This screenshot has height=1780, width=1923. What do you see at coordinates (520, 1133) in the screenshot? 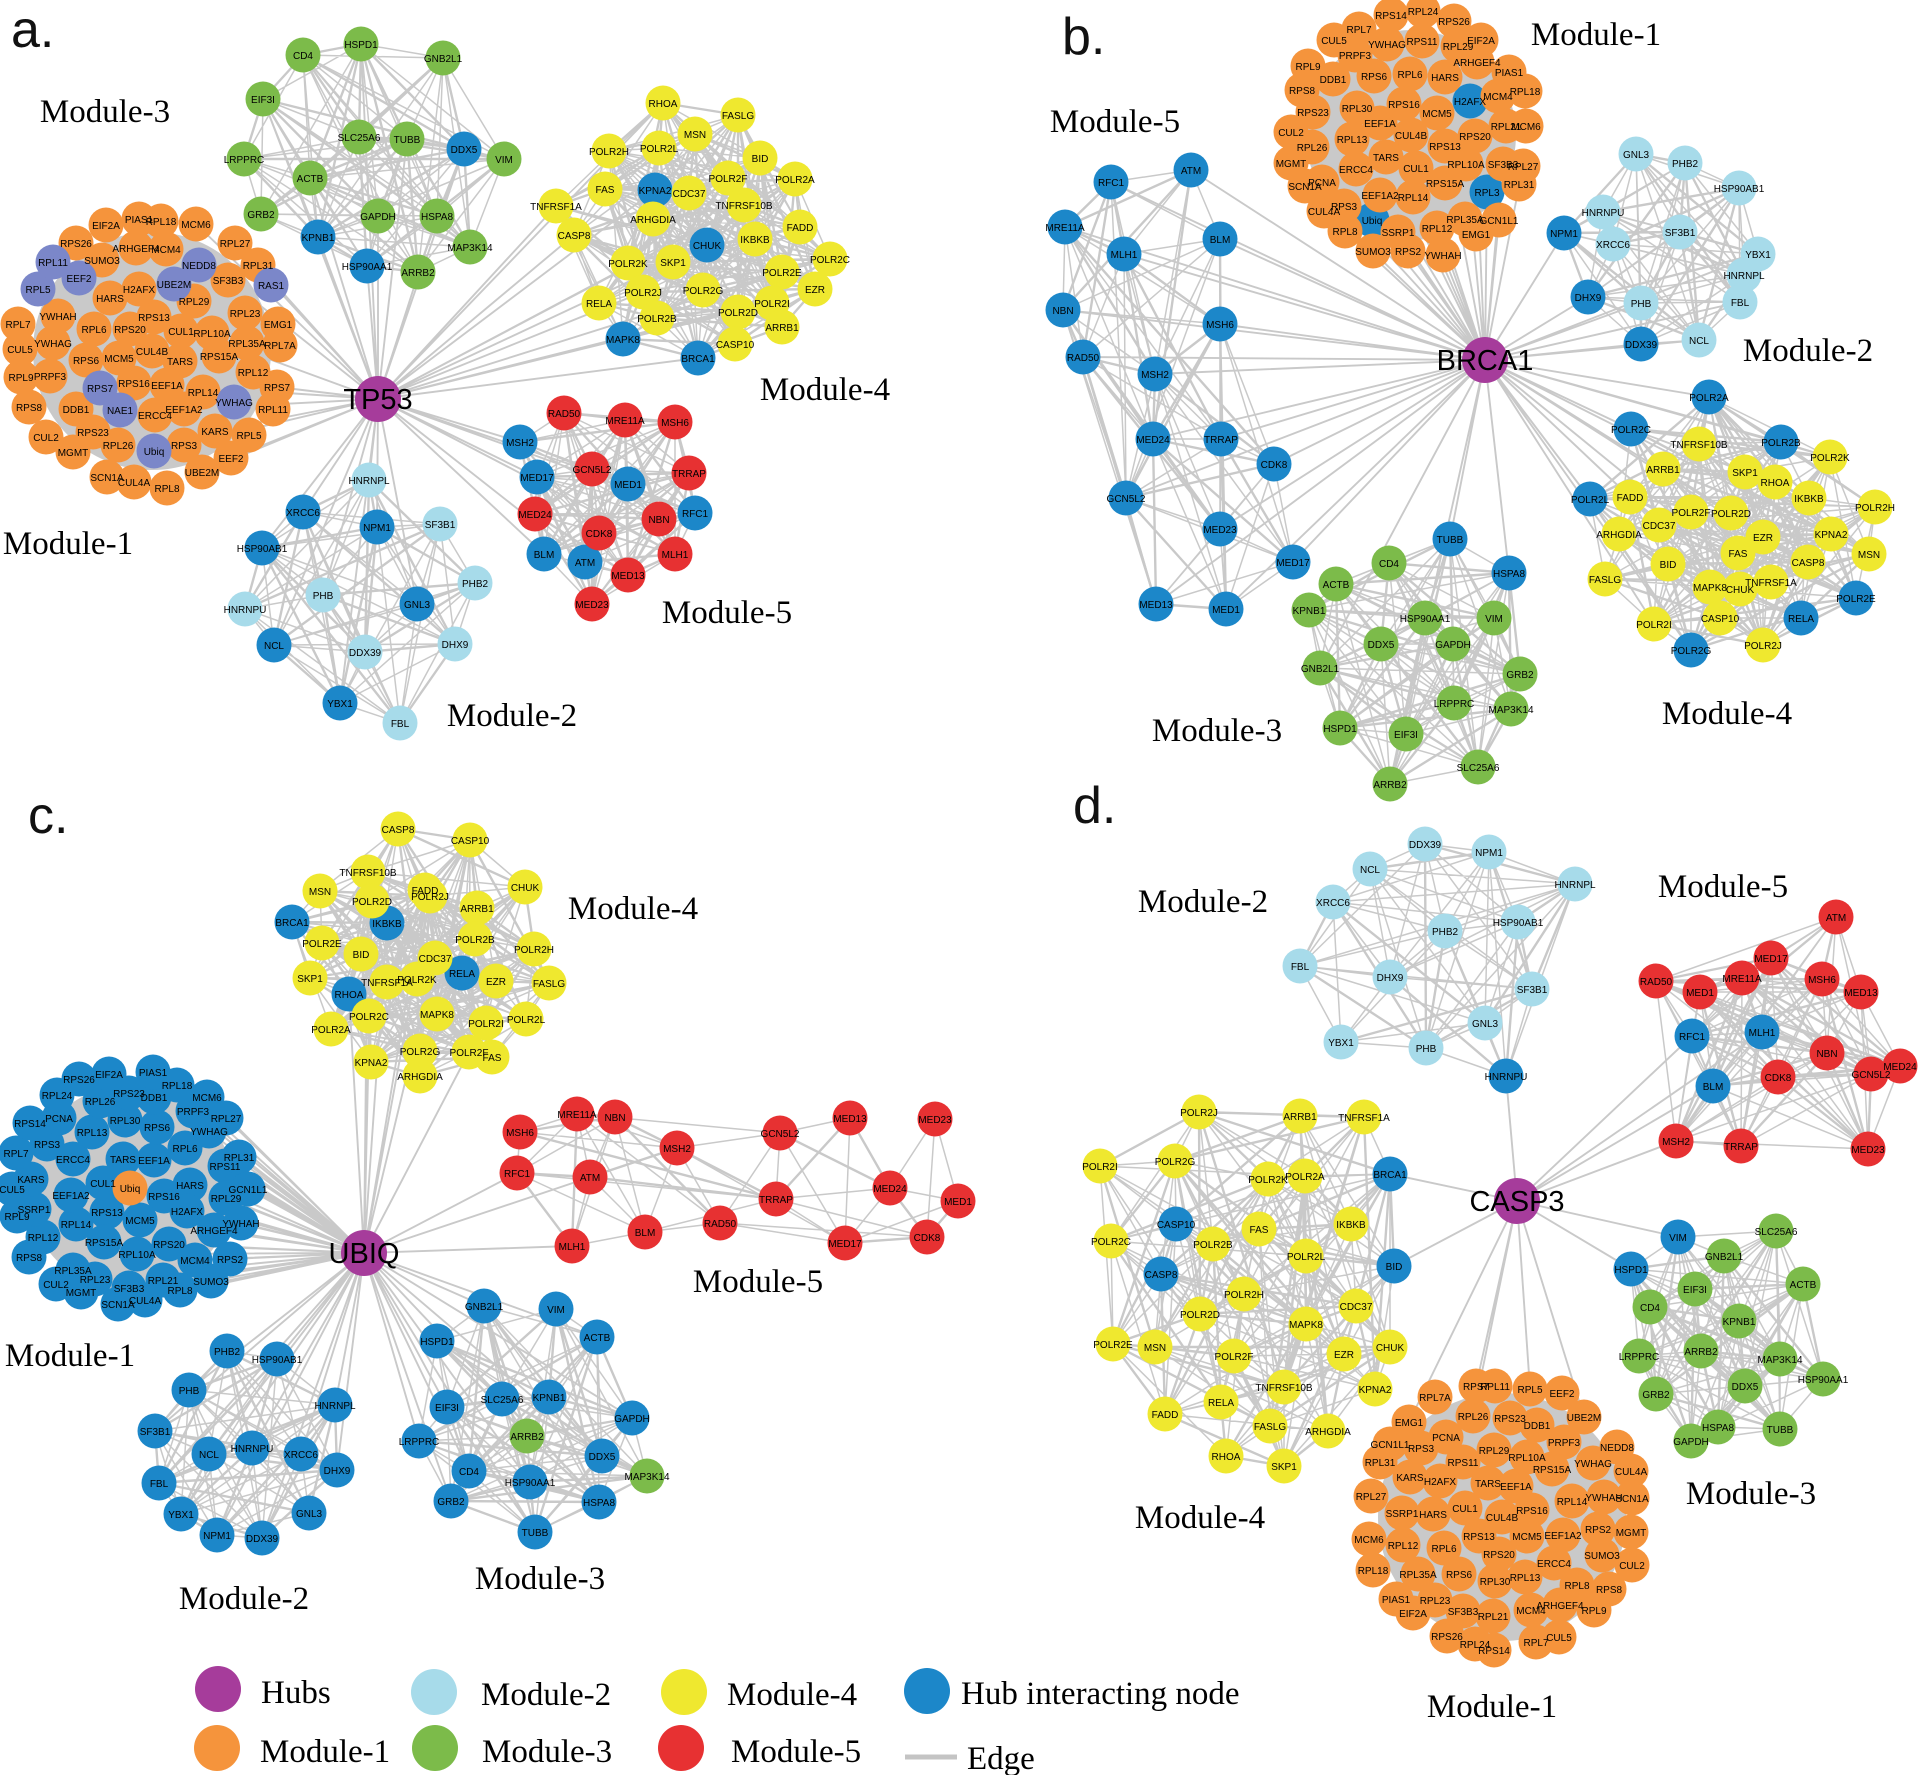
I see `svg-text: MSH6` at bounding box center [520, 1133].